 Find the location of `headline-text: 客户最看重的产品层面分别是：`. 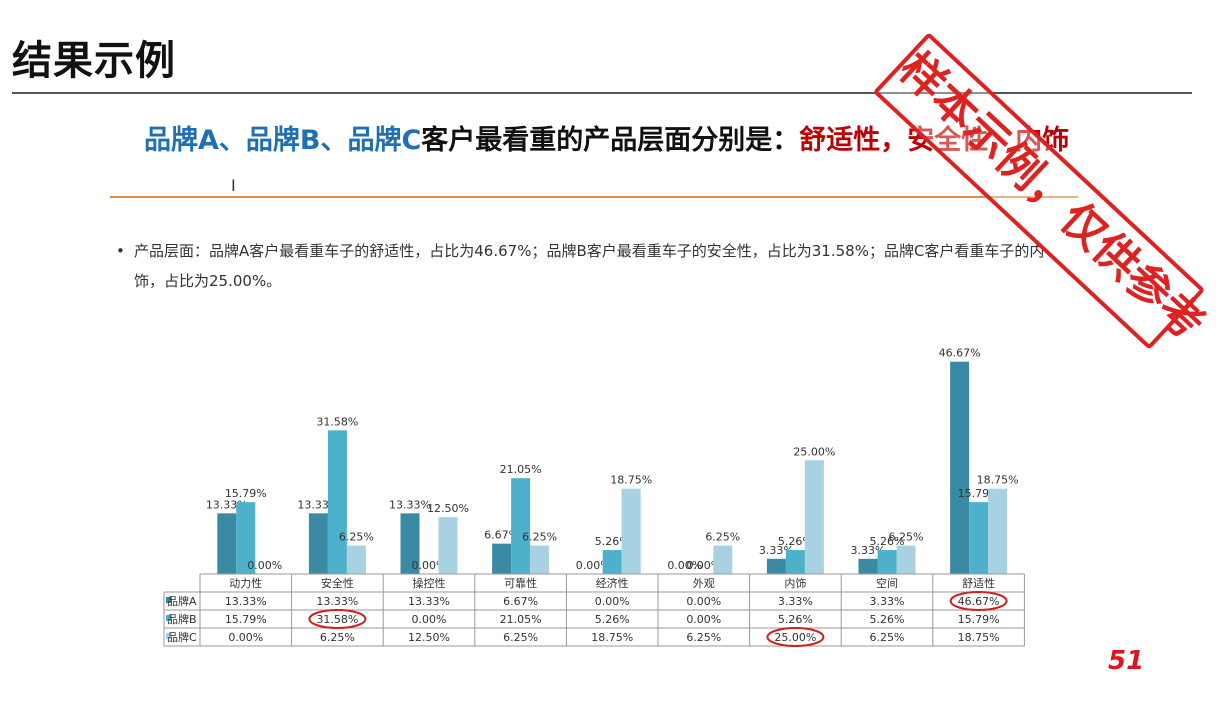

headline-text: 客户最看重的产品层面分别是： is located at coordinates (610, 140).